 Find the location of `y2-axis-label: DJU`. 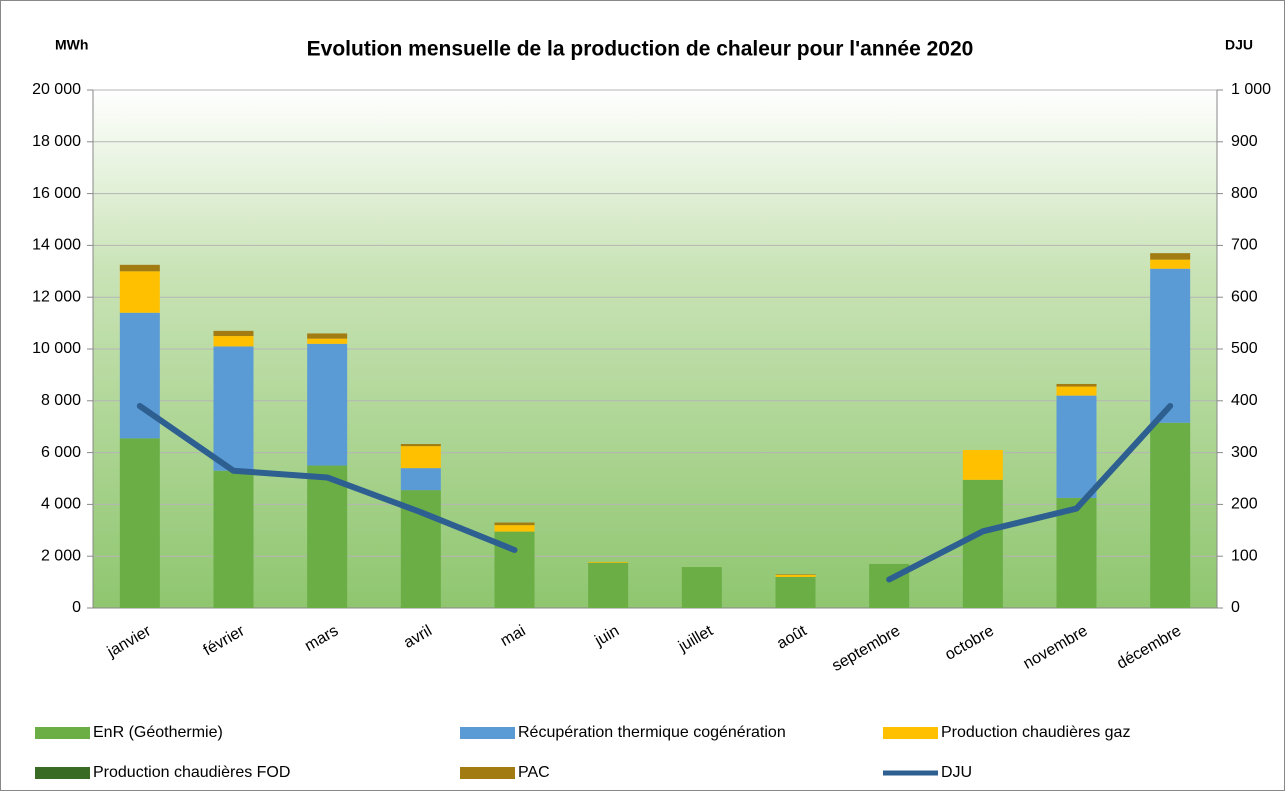

y2-axis-label: DJU is located at coordinates (1239, 45).